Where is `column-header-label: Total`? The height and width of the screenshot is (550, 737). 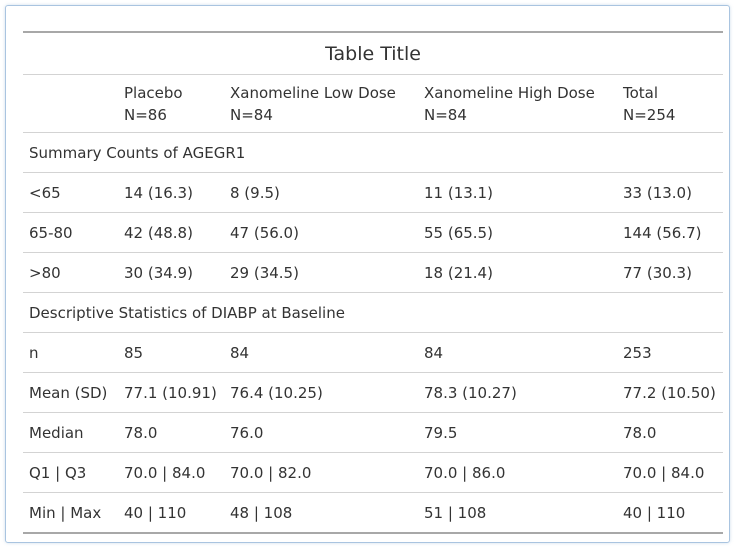 column-header-label: Total is located at coordinates (641, 92).